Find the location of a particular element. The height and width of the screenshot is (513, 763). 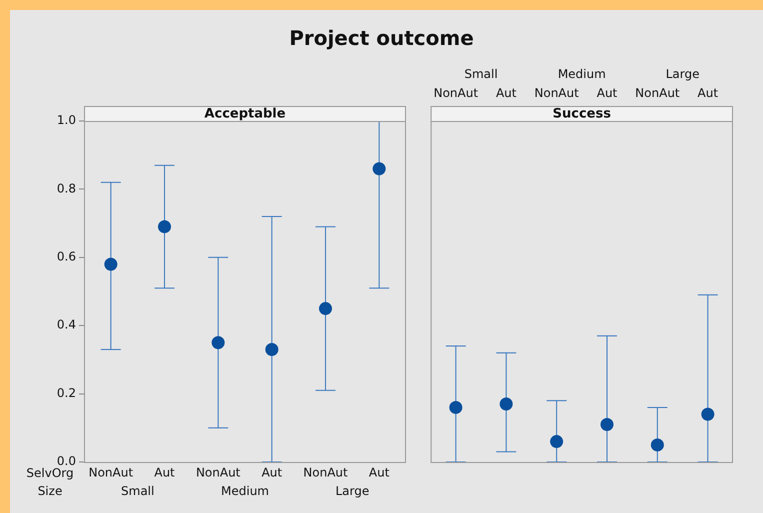

chart-subtitle: Success is located at coordinates (582, 114).